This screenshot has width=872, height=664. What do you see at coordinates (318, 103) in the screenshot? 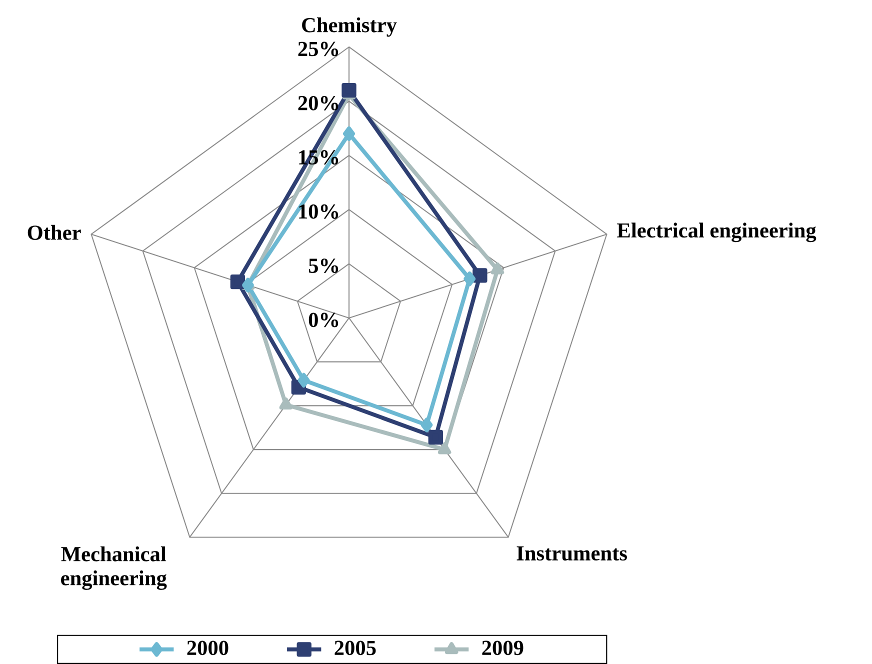
I see `y-tick-label: 20%` at bounding box center [318, 103].